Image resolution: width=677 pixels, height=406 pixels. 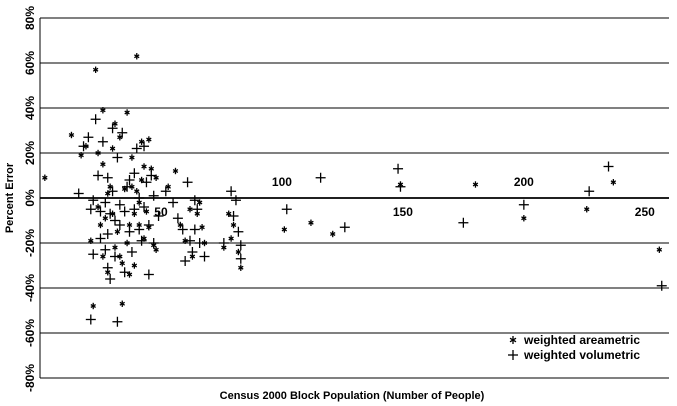 I want to click on y-tick-label: -20%, so click(x=30, y=243).